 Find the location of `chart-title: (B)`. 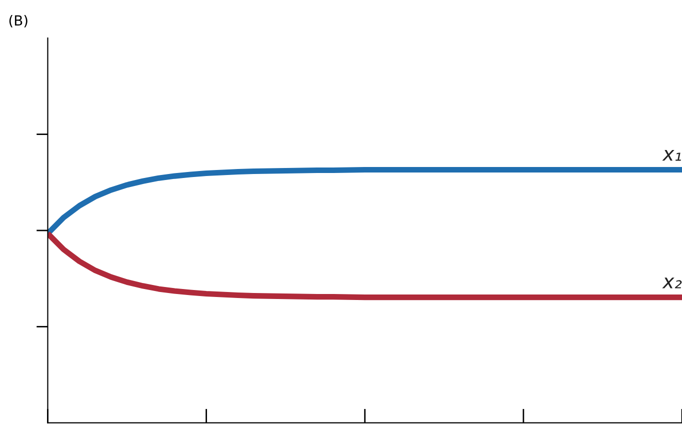

chart-title: (B) is located at coordinates (18, 21).